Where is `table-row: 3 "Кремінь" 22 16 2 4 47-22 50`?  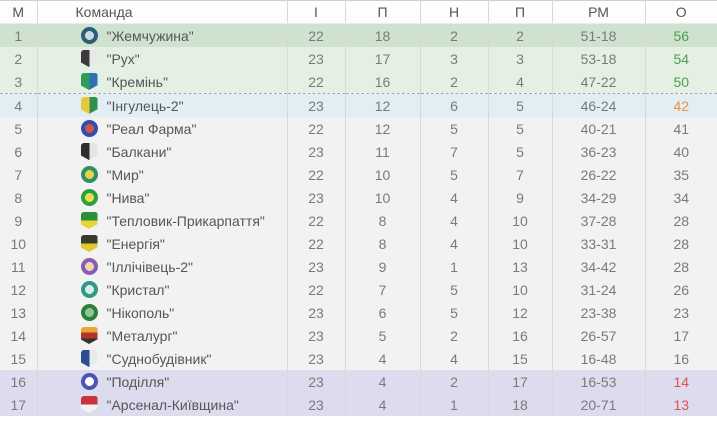
table-row: 3 "Кремінь" 22 16 2 4 47-22 50 is located at coordinates (358, 82).